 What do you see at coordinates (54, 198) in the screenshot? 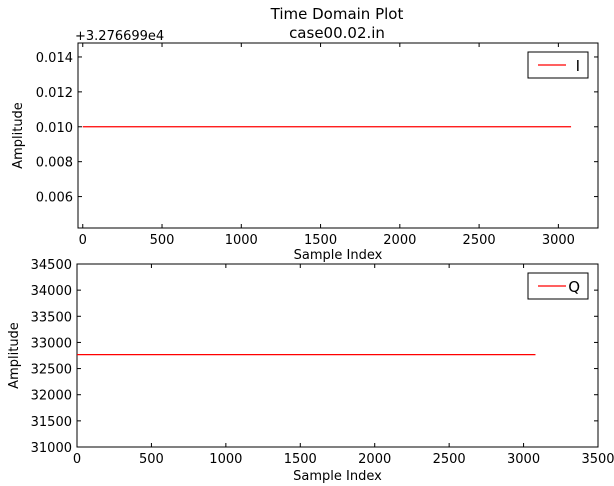
I see `y-tick-label: 0.006` at bounding box center [54, 198].